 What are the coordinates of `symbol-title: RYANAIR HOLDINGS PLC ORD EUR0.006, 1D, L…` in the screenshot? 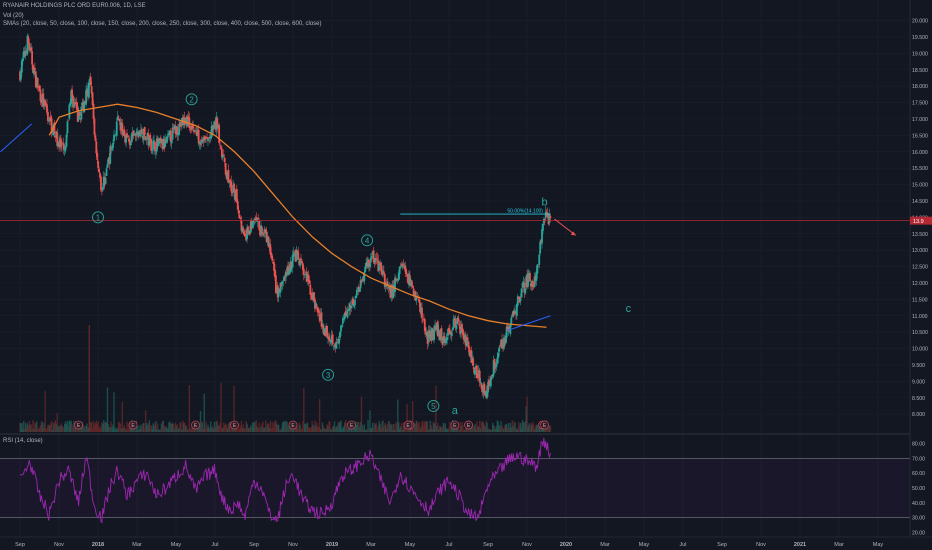 It's located at (74, 6).